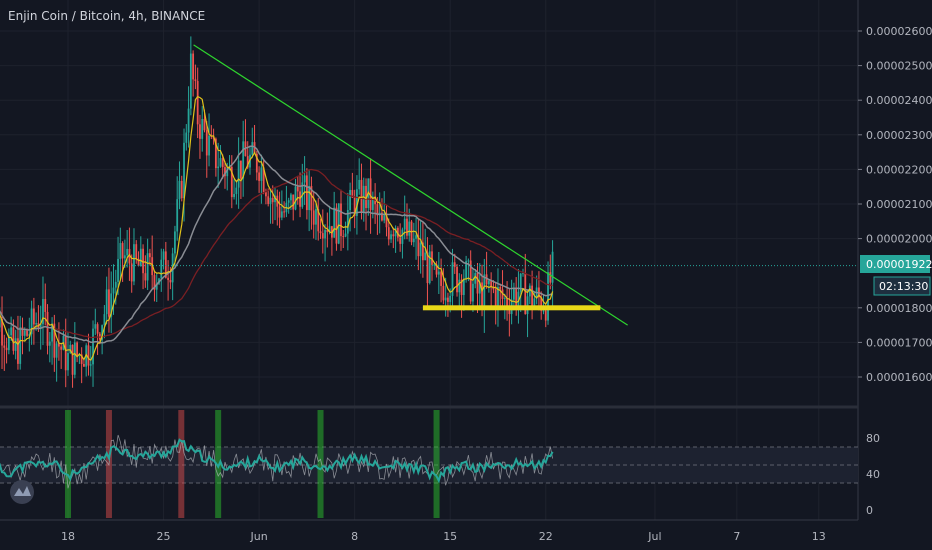  I want to click on time-tick-label: Jul, so click(654, 536).